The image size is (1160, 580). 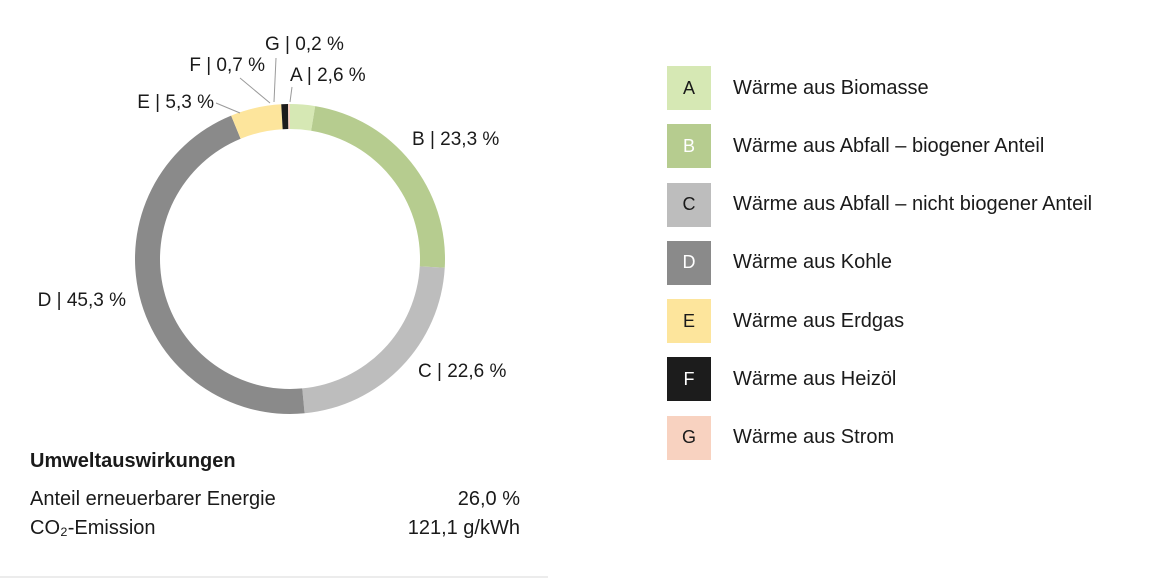 I want to click on donut-slices, so click(x=290, y=259).